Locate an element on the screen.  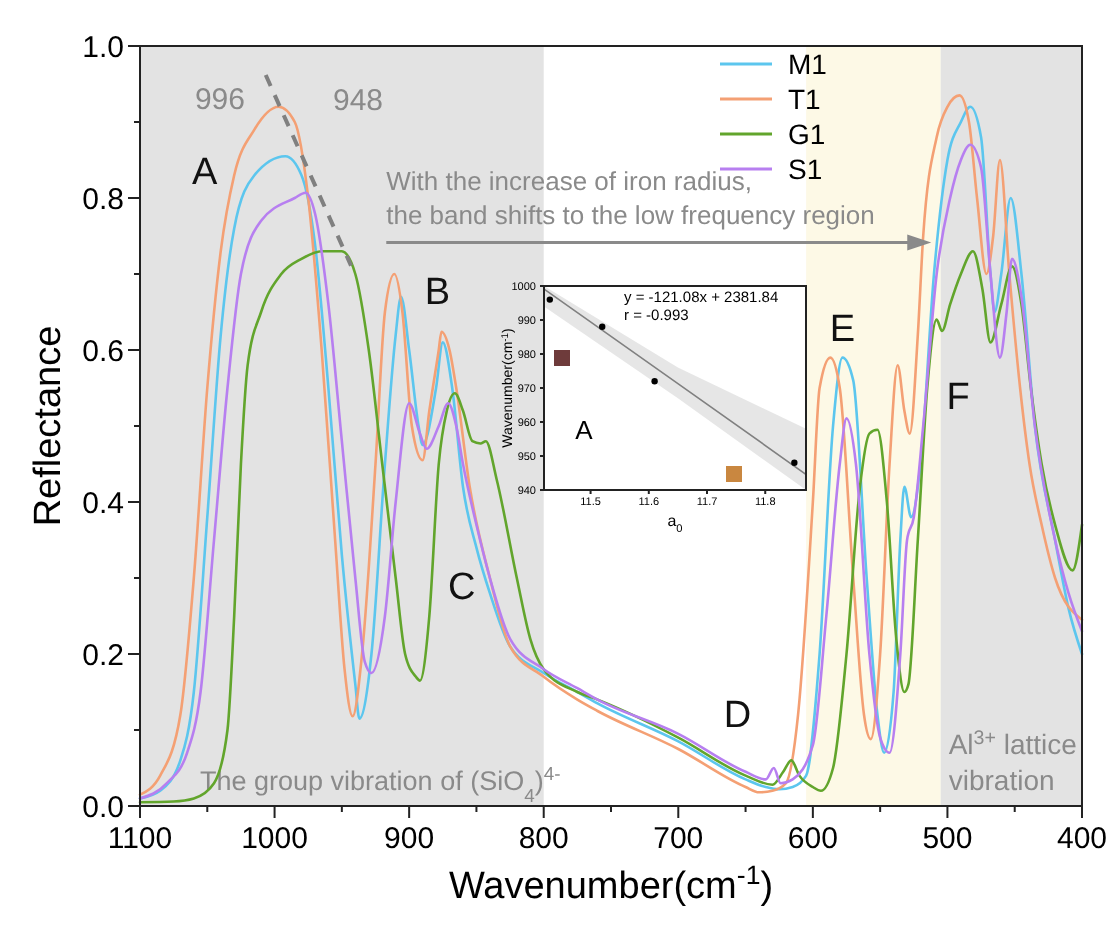
x-tick-label: 1100 is located at coordinates (140, 839).